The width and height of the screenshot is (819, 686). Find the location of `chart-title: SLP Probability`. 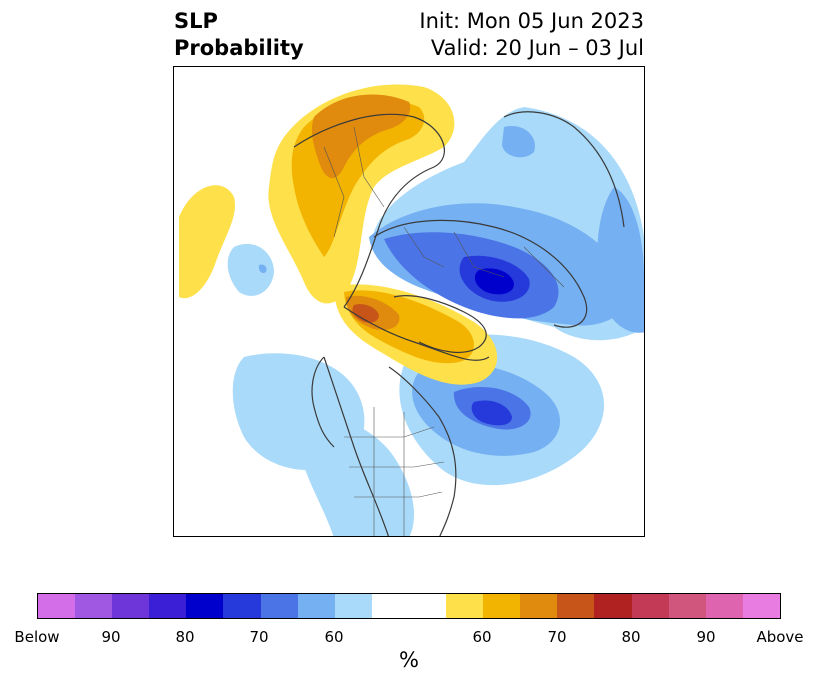

chart-title: SLP Probability is located at coordinates (239, 35).